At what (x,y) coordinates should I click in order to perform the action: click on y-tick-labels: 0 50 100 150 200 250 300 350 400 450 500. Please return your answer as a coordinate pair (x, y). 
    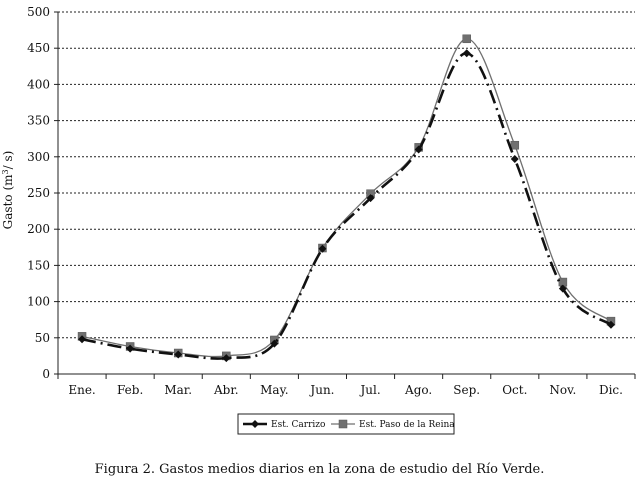
    Looking at the image, I should click on (38, 193).